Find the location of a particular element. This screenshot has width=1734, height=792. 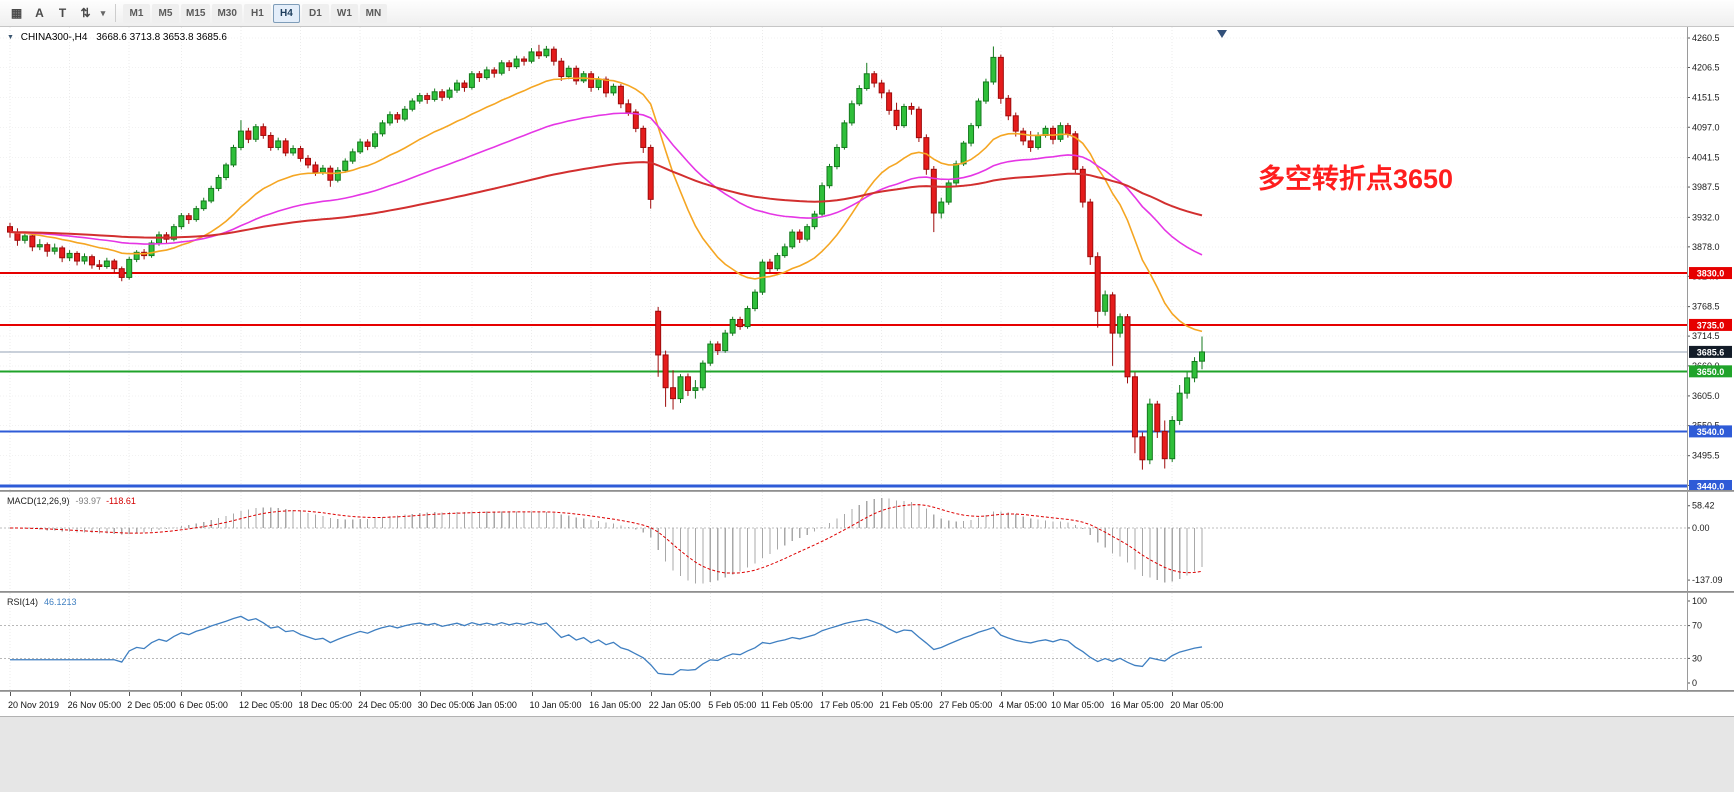

time-axis-label: 21 Feb 05:00 is located at coordinates (906, 705).